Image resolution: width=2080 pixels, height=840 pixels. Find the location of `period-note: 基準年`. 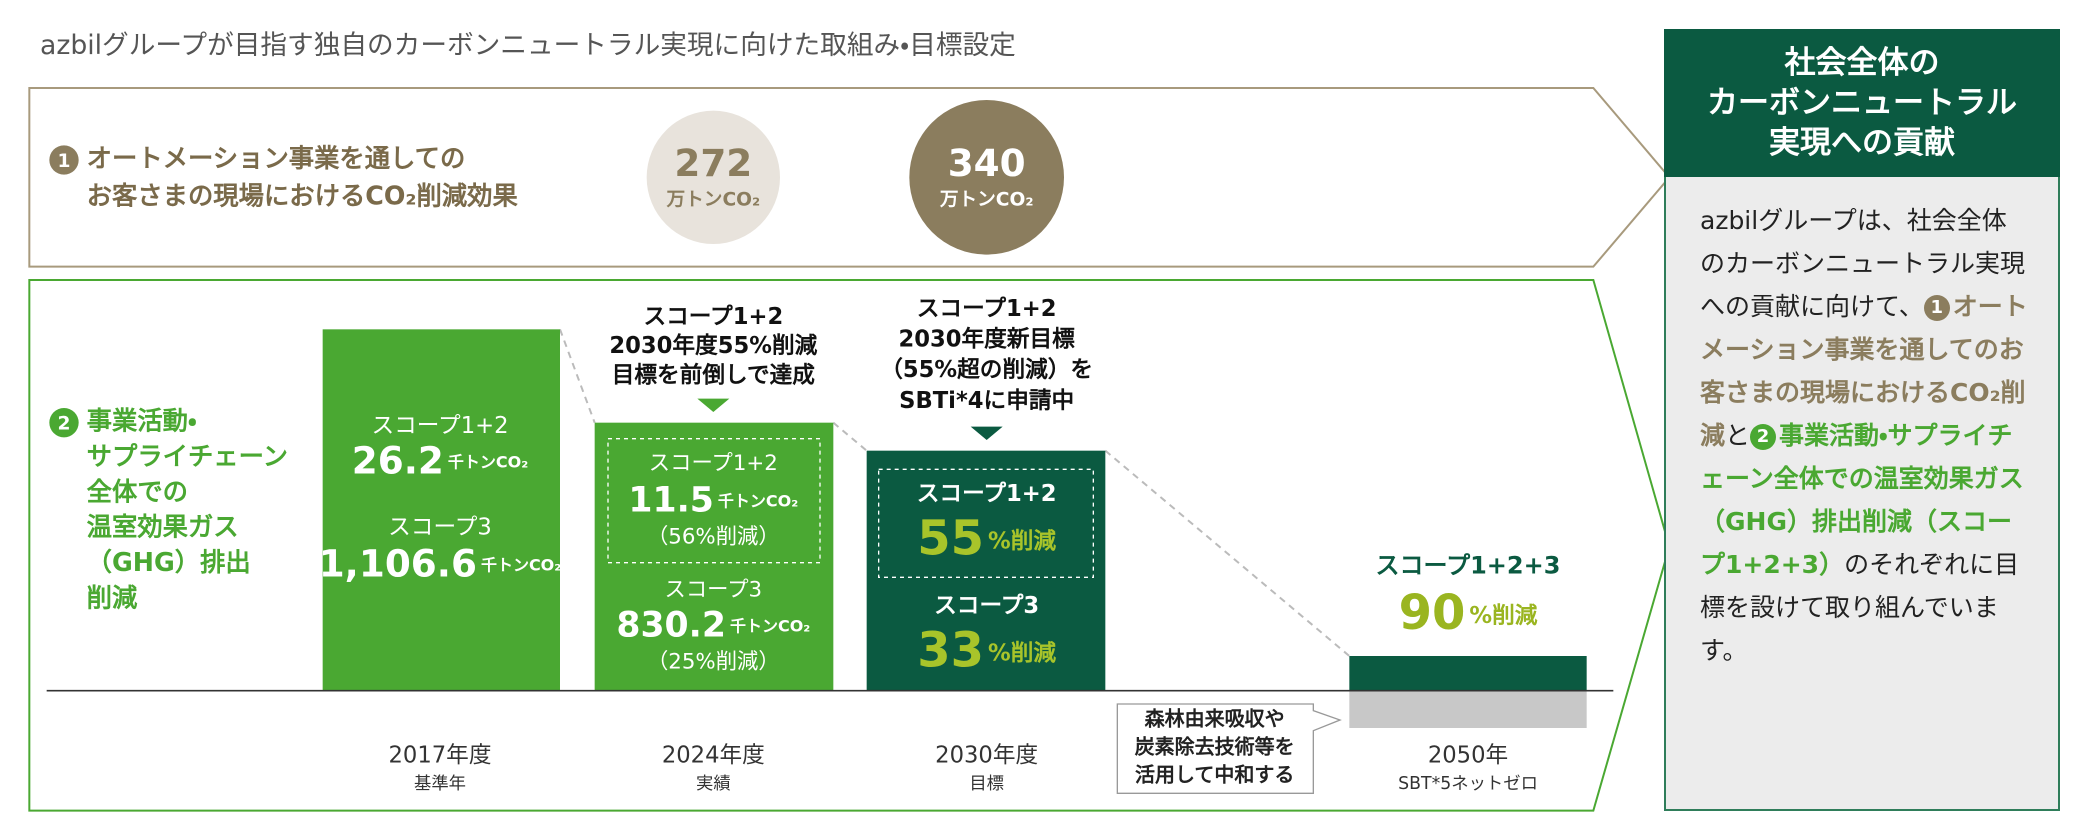

period-note: 基準年 is located at coordinates (440, 784).